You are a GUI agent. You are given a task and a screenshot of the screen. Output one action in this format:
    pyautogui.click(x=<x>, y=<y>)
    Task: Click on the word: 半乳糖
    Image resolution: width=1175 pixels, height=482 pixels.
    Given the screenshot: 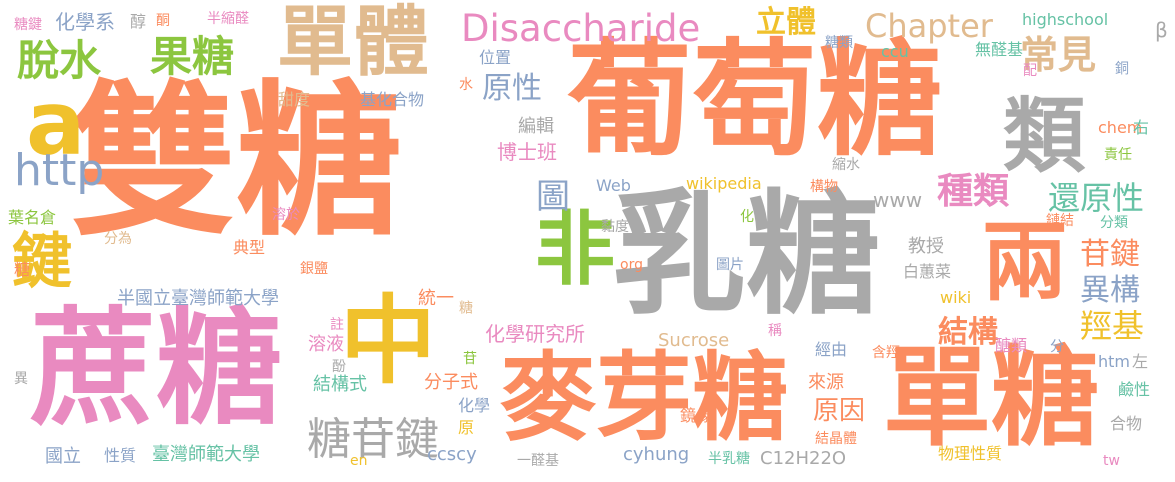 What is the action you would take?
    pyautogui.click(x=729, y=459)
    